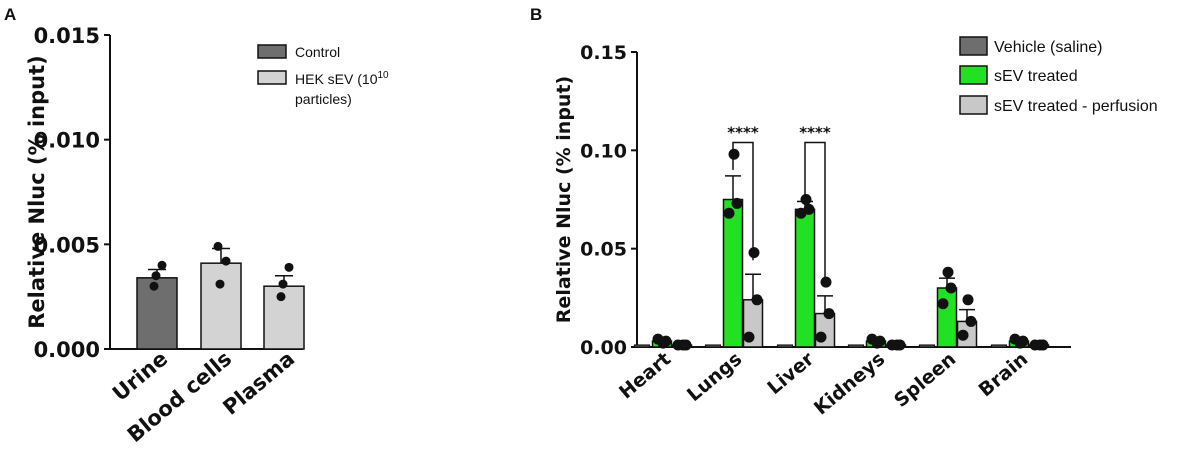 The height and width of the screenshot is (461, 1200). What do you see at coordinates (603, 348) in the screenshot?
I see `y-tick-label: 0.00` at bounding box center [603, 348].